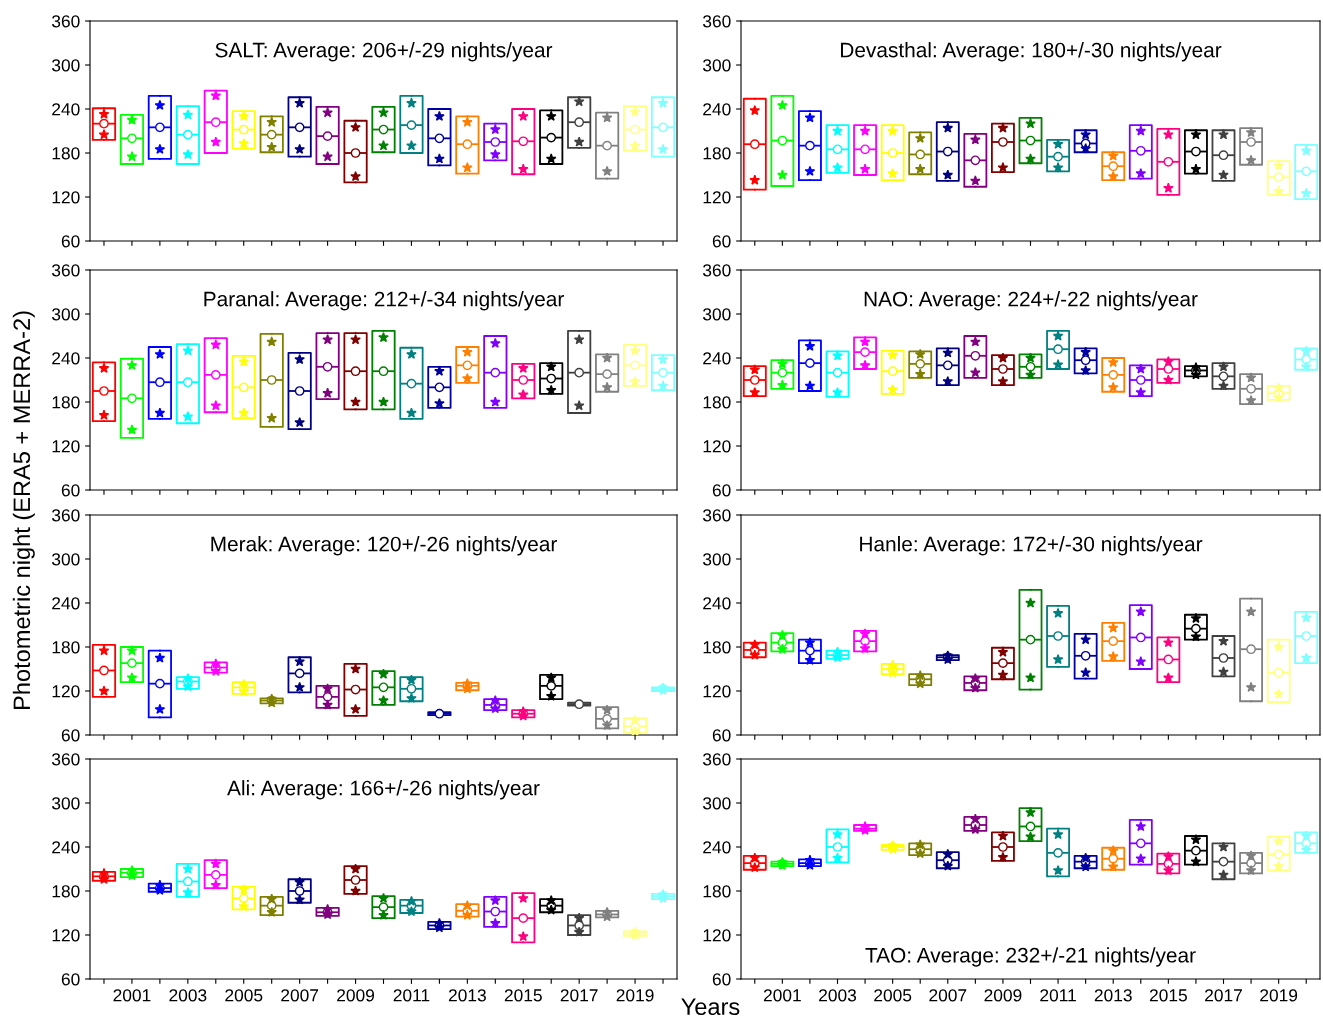  What do you see at coordinates (1031, 546) in the screenshot?
I see `text: Hanle: Average: 172+/-30 nights/year` at bounding box center [1031, 546].